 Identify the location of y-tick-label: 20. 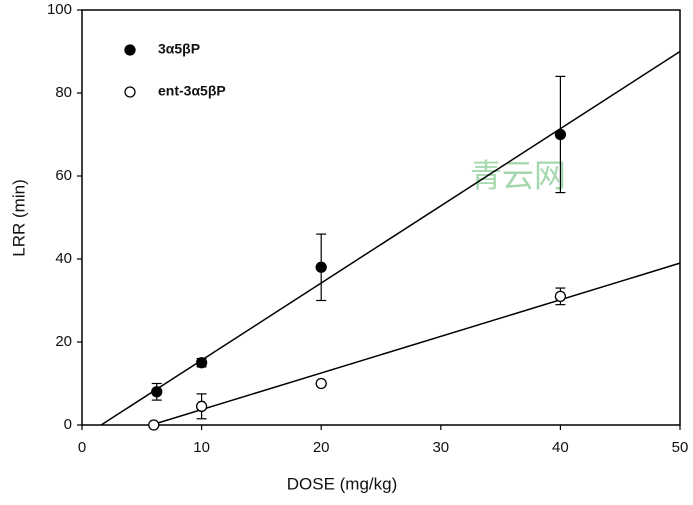
(63, 341).